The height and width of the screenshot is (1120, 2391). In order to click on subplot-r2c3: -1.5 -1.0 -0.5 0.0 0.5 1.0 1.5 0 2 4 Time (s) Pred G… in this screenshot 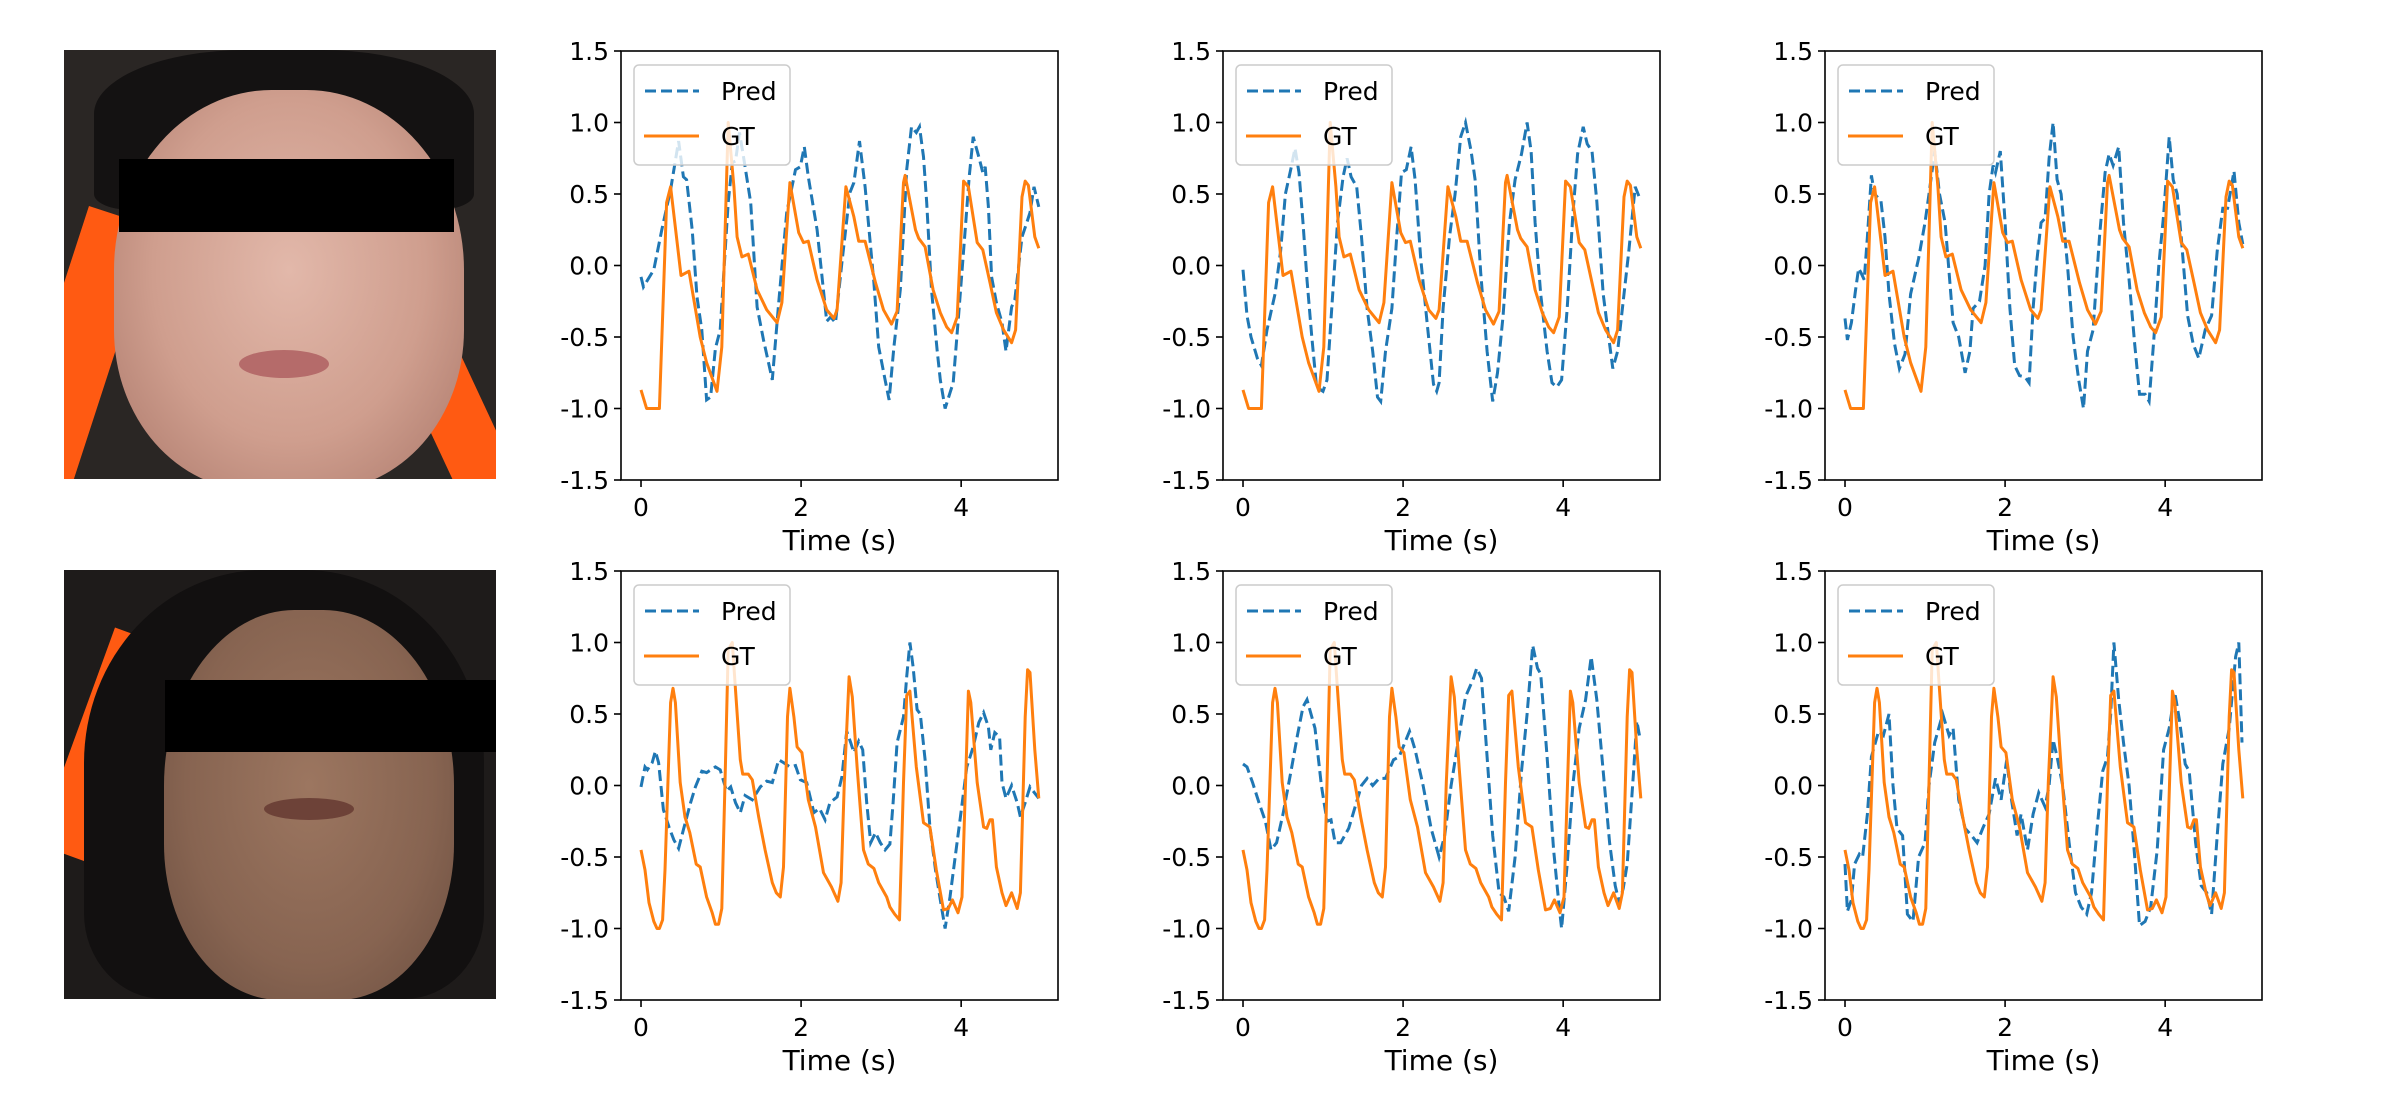, I will do `click(2013, 817)`.